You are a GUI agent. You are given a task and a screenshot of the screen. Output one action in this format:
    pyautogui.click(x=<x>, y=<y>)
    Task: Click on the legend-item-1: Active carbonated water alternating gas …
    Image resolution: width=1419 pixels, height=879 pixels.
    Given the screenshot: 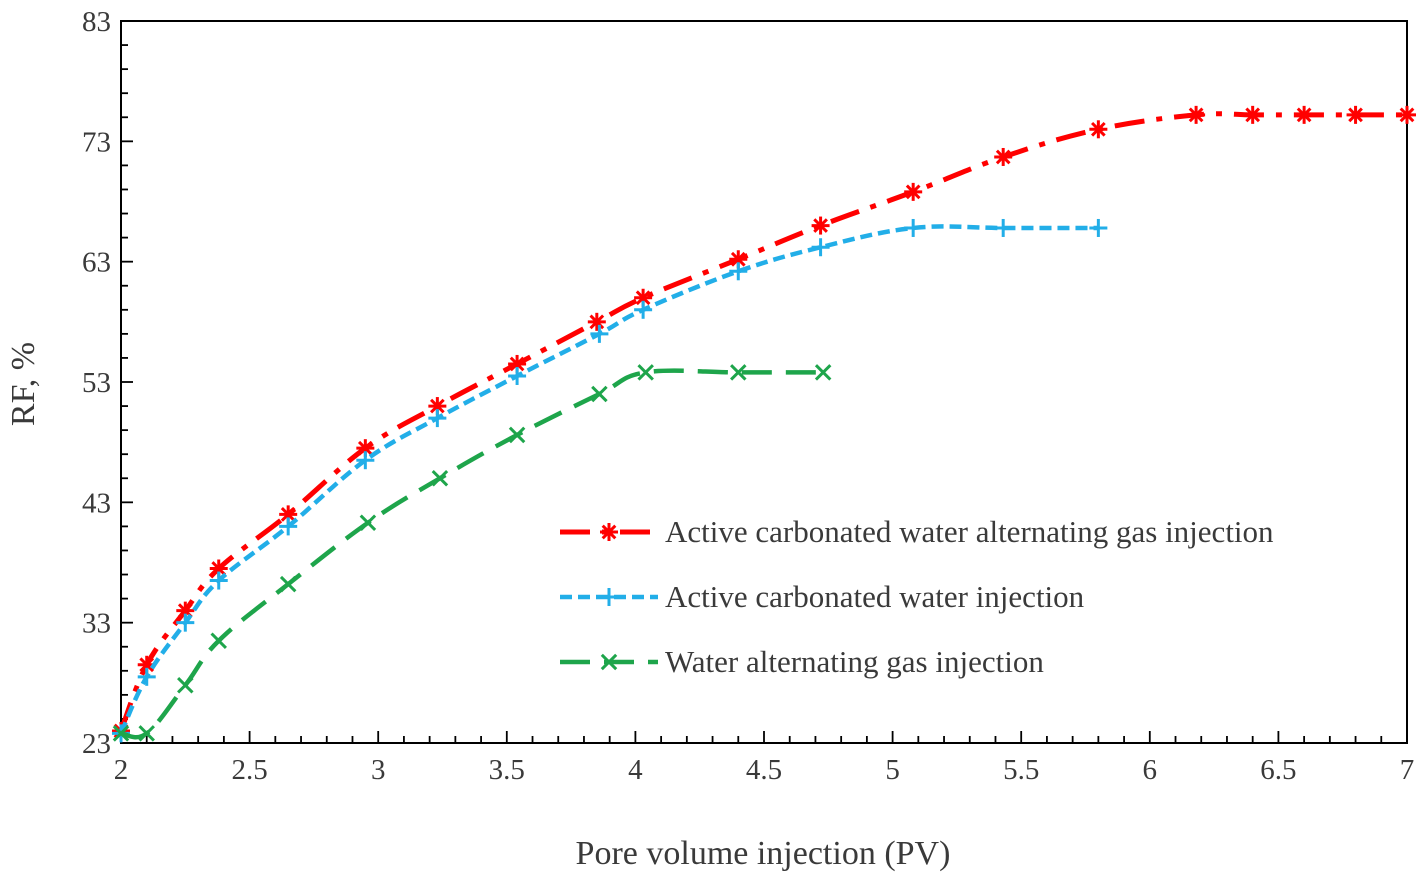 What is the action you would take?
    pyautogui.click(x=917, y=531)
    